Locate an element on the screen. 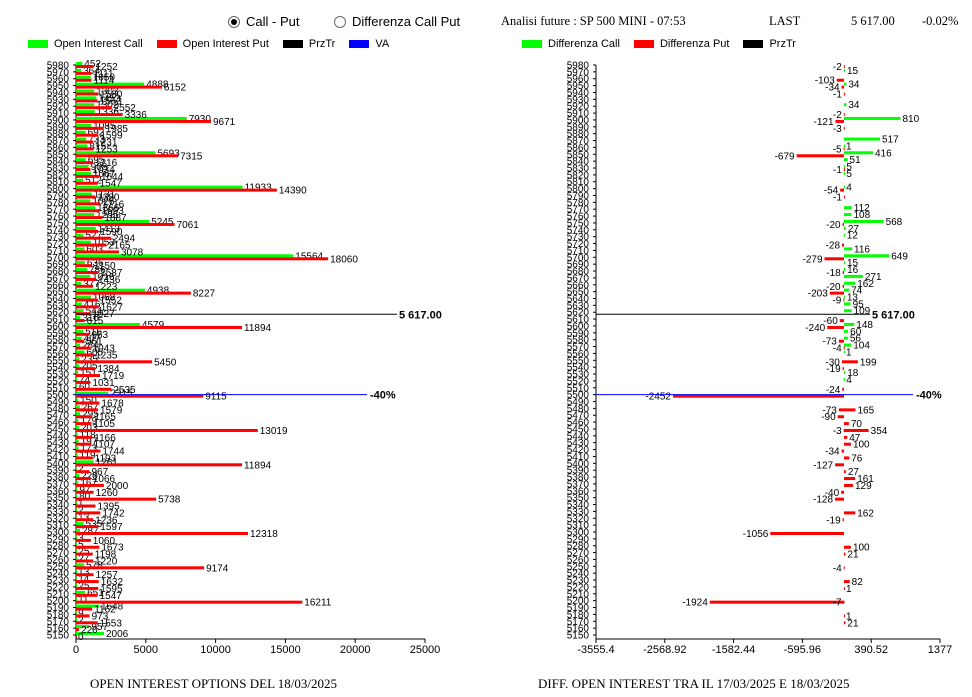  data-label: 1107 is located at coordinates (104, 445).